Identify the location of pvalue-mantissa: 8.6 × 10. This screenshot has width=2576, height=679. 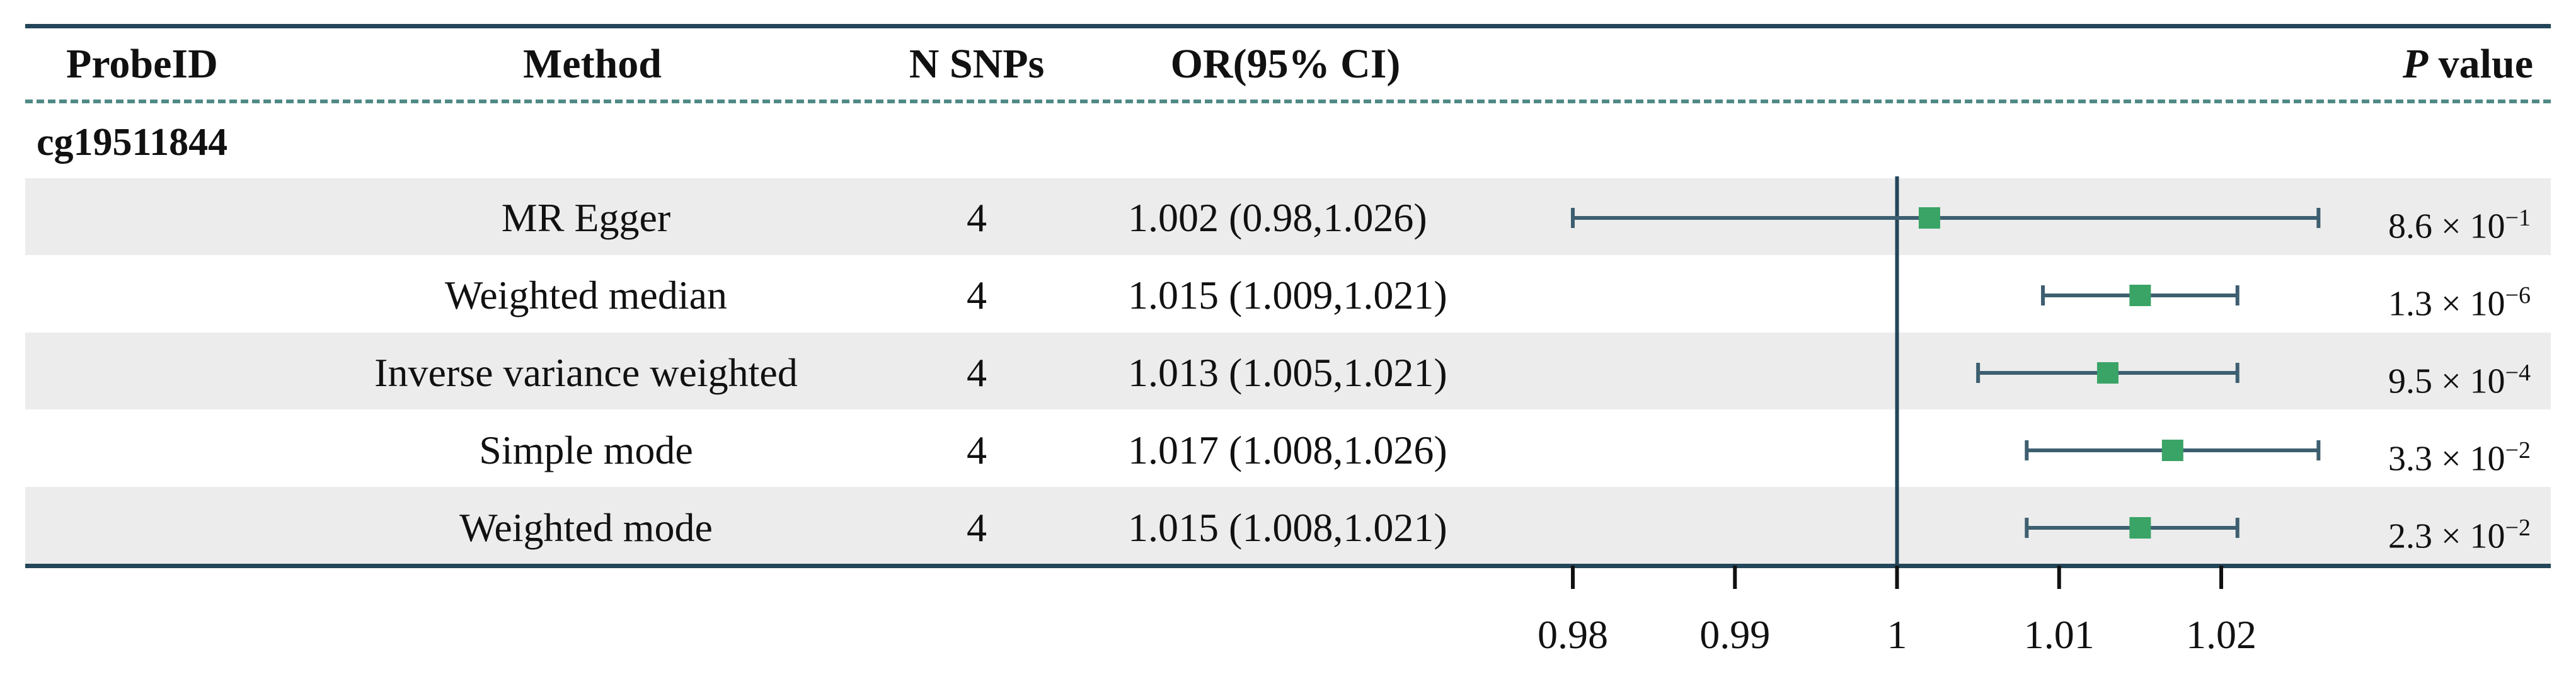
(2446, 226).